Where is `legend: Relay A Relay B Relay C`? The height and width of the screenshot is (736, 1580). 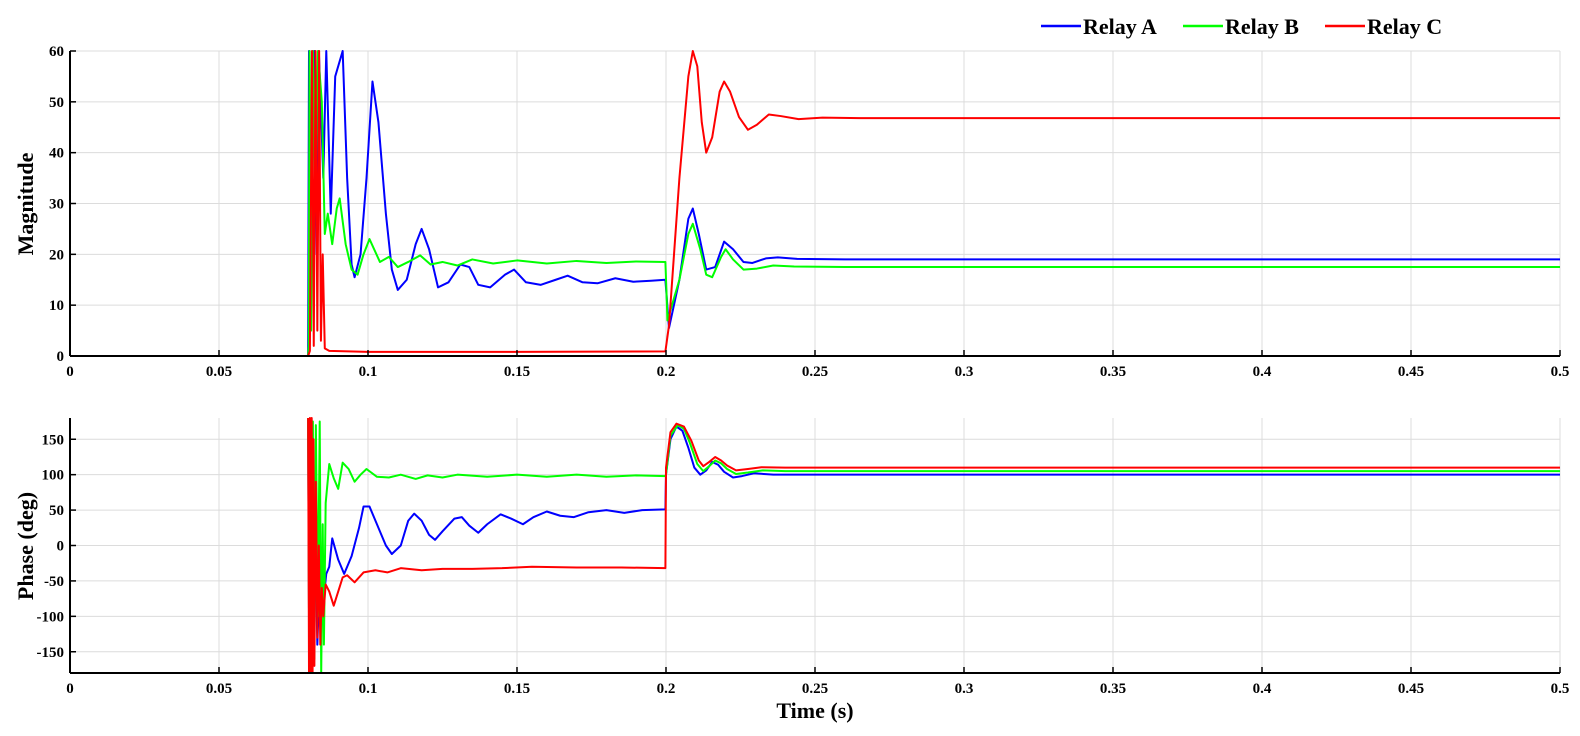 legend: Relay A Relay B Relay C is located at coordinates (1241, 26).